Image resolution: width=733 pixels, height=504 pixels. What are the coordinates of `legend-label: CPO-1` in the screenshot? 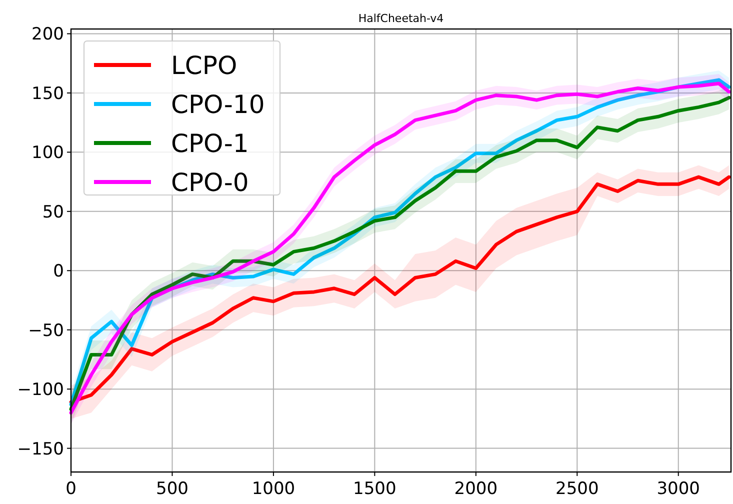 It's located at (210, 143).